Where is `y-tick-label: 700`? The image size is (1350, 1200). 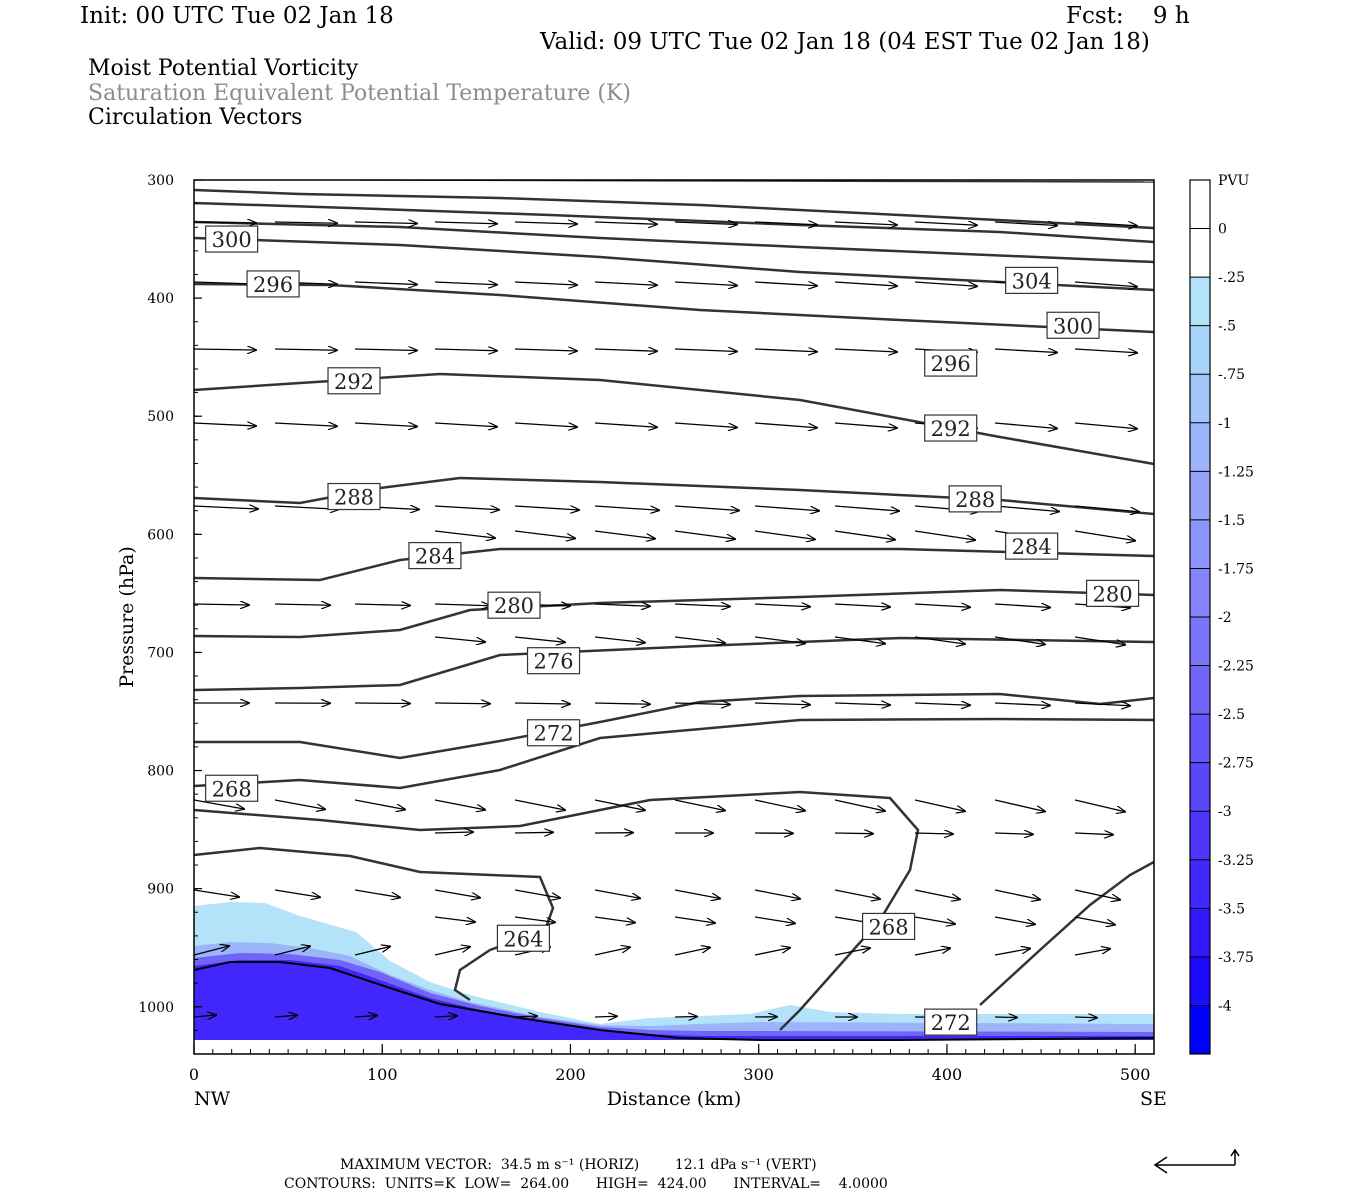 y-tick-label: 700 is located at coordinates (160, 653).